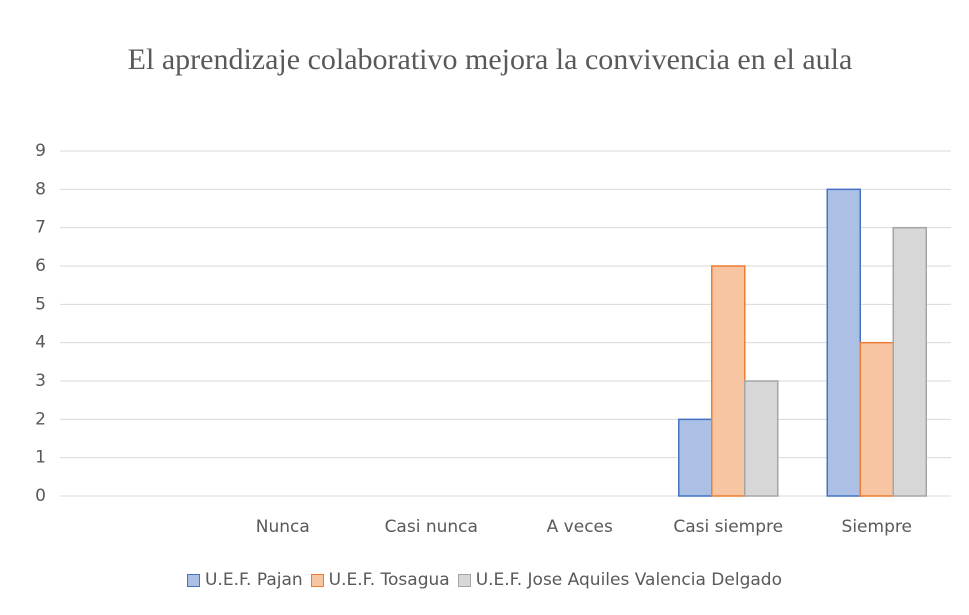  I want to click on legend-label: U.E.F. Tosagua, so click(389, 580).